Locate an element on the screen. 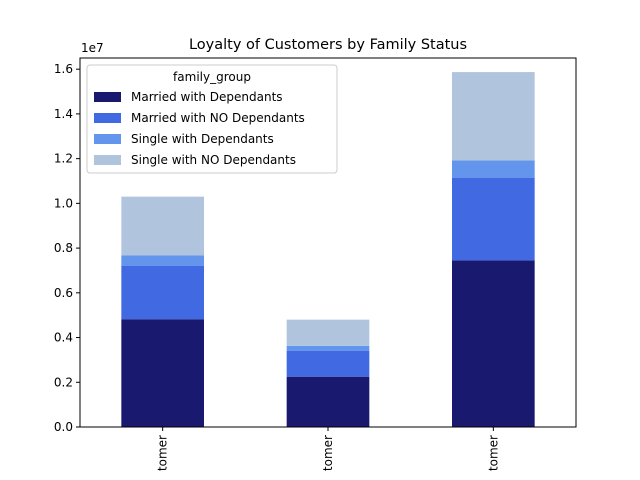  y-tick-label: 0.0 is located at coordinates (63, 427).